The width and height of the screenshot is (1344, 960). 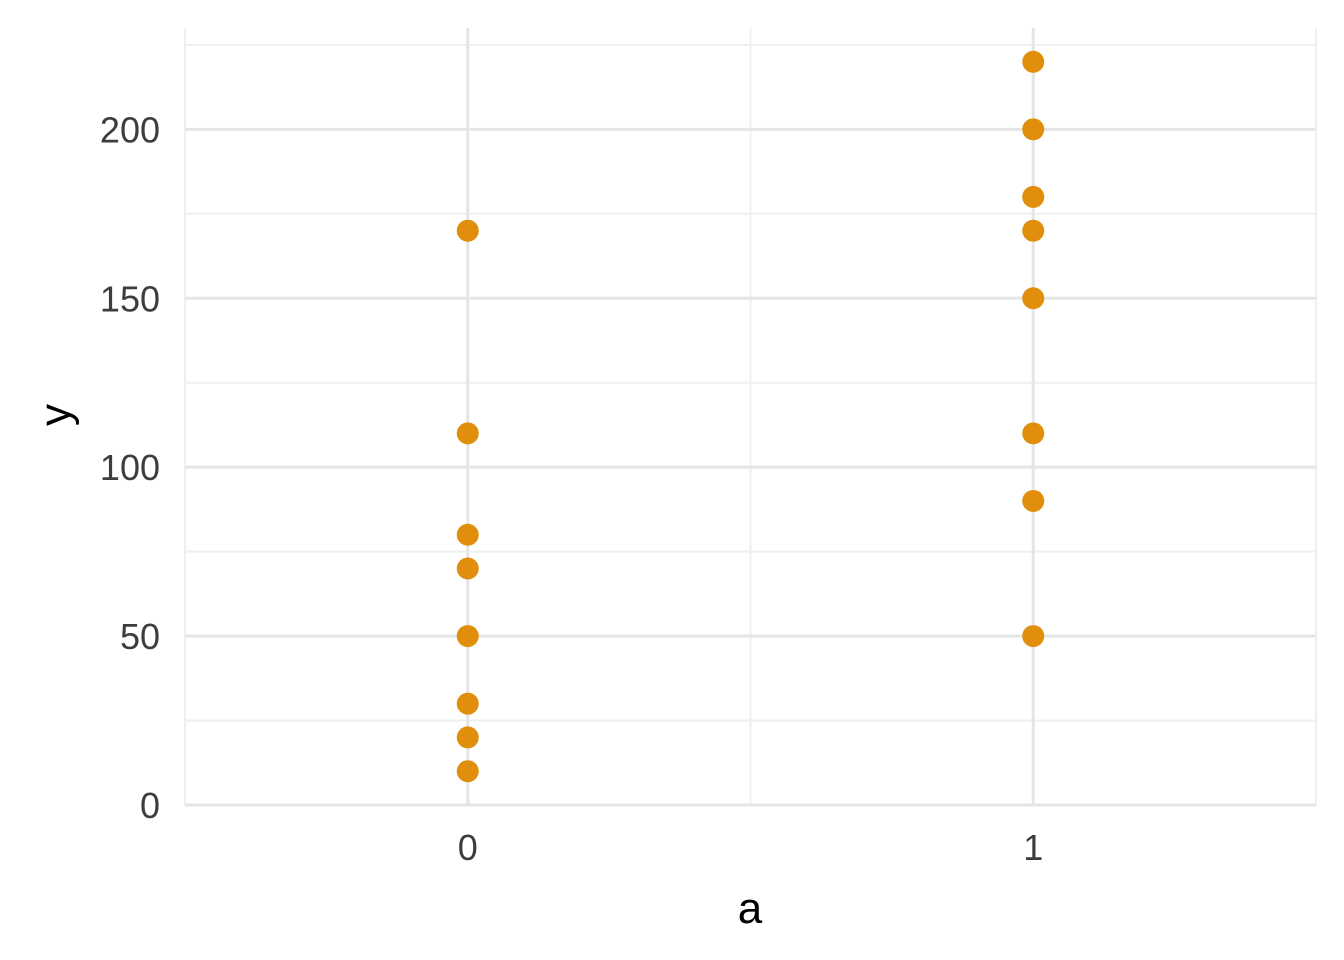 What do you see at coordinates (1033, 847) in the screenshot?
I see `x-tick-label: 1` at bounding box center [1033, 847].